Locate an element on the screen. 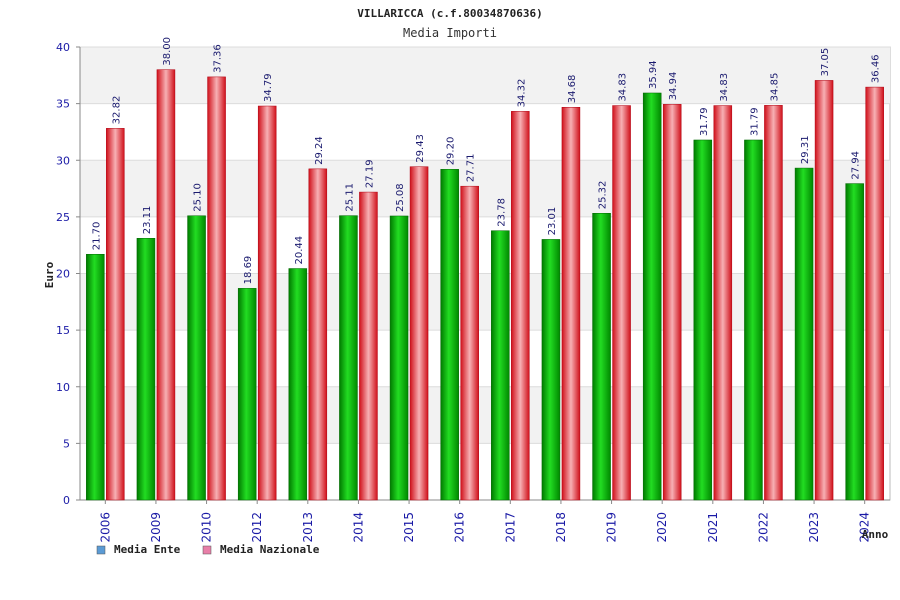 The height and width of the screenshot is (600, 900). data-label: 23.78 is located at coordinates (501, 212).